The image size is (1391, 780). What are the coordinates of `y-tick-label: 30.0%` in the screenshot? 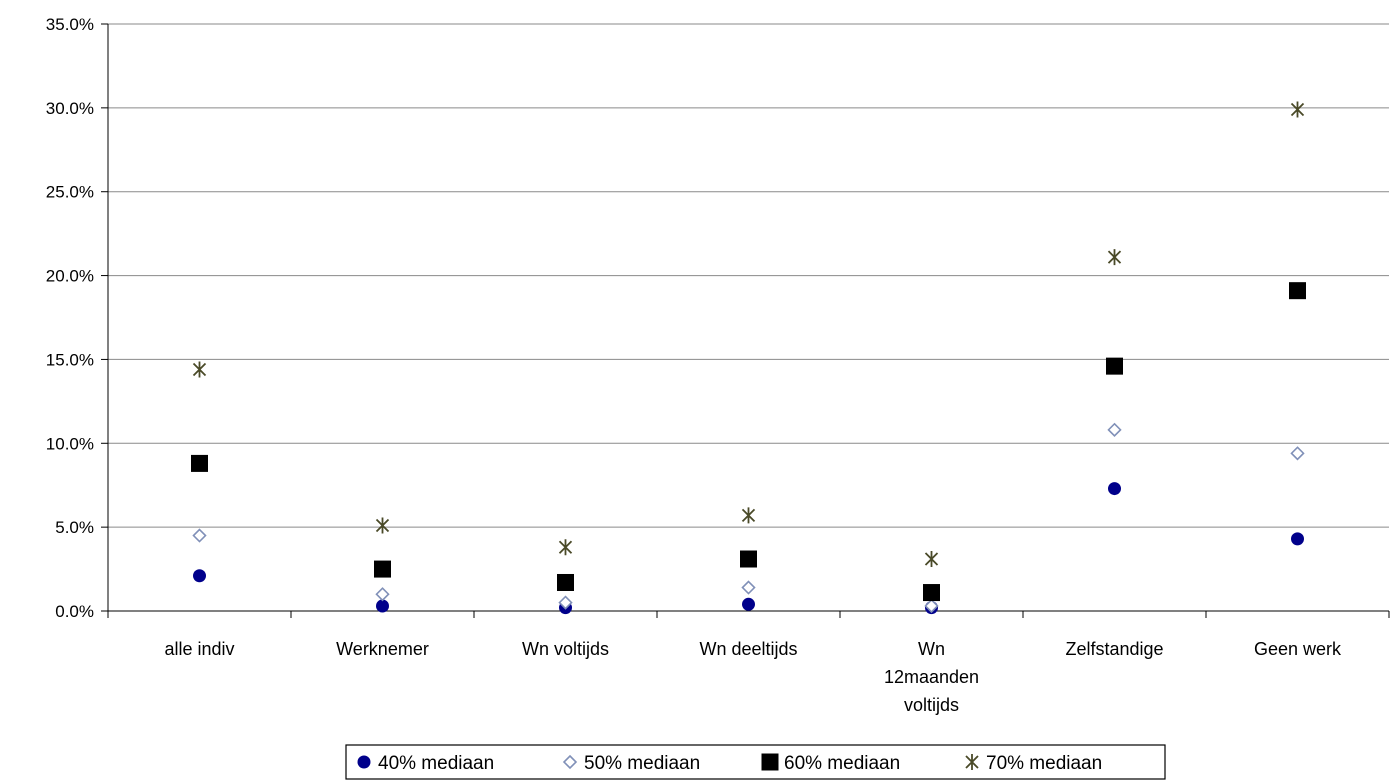 It's located at (70, 108).